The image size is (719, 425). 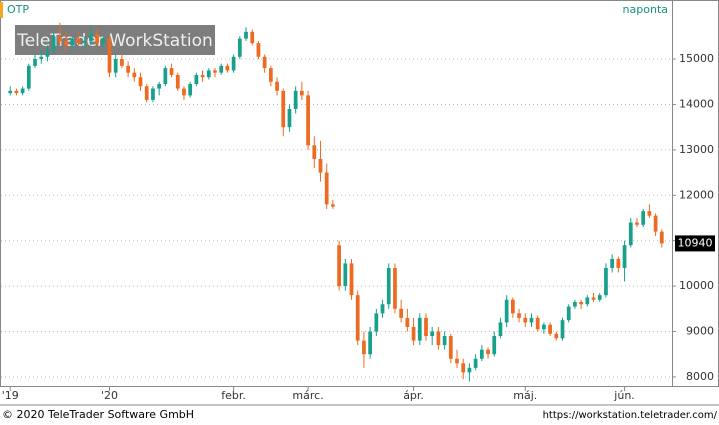 I want to click on x-tick-label: febr., so click(x=233, y=395).